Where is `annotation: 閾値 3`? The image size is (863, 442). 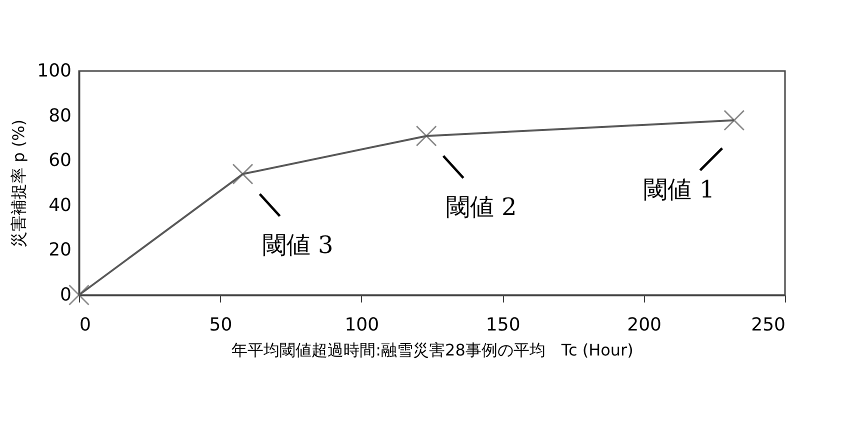
annotation: 閾値 3 is located at coordinates (298, 245).